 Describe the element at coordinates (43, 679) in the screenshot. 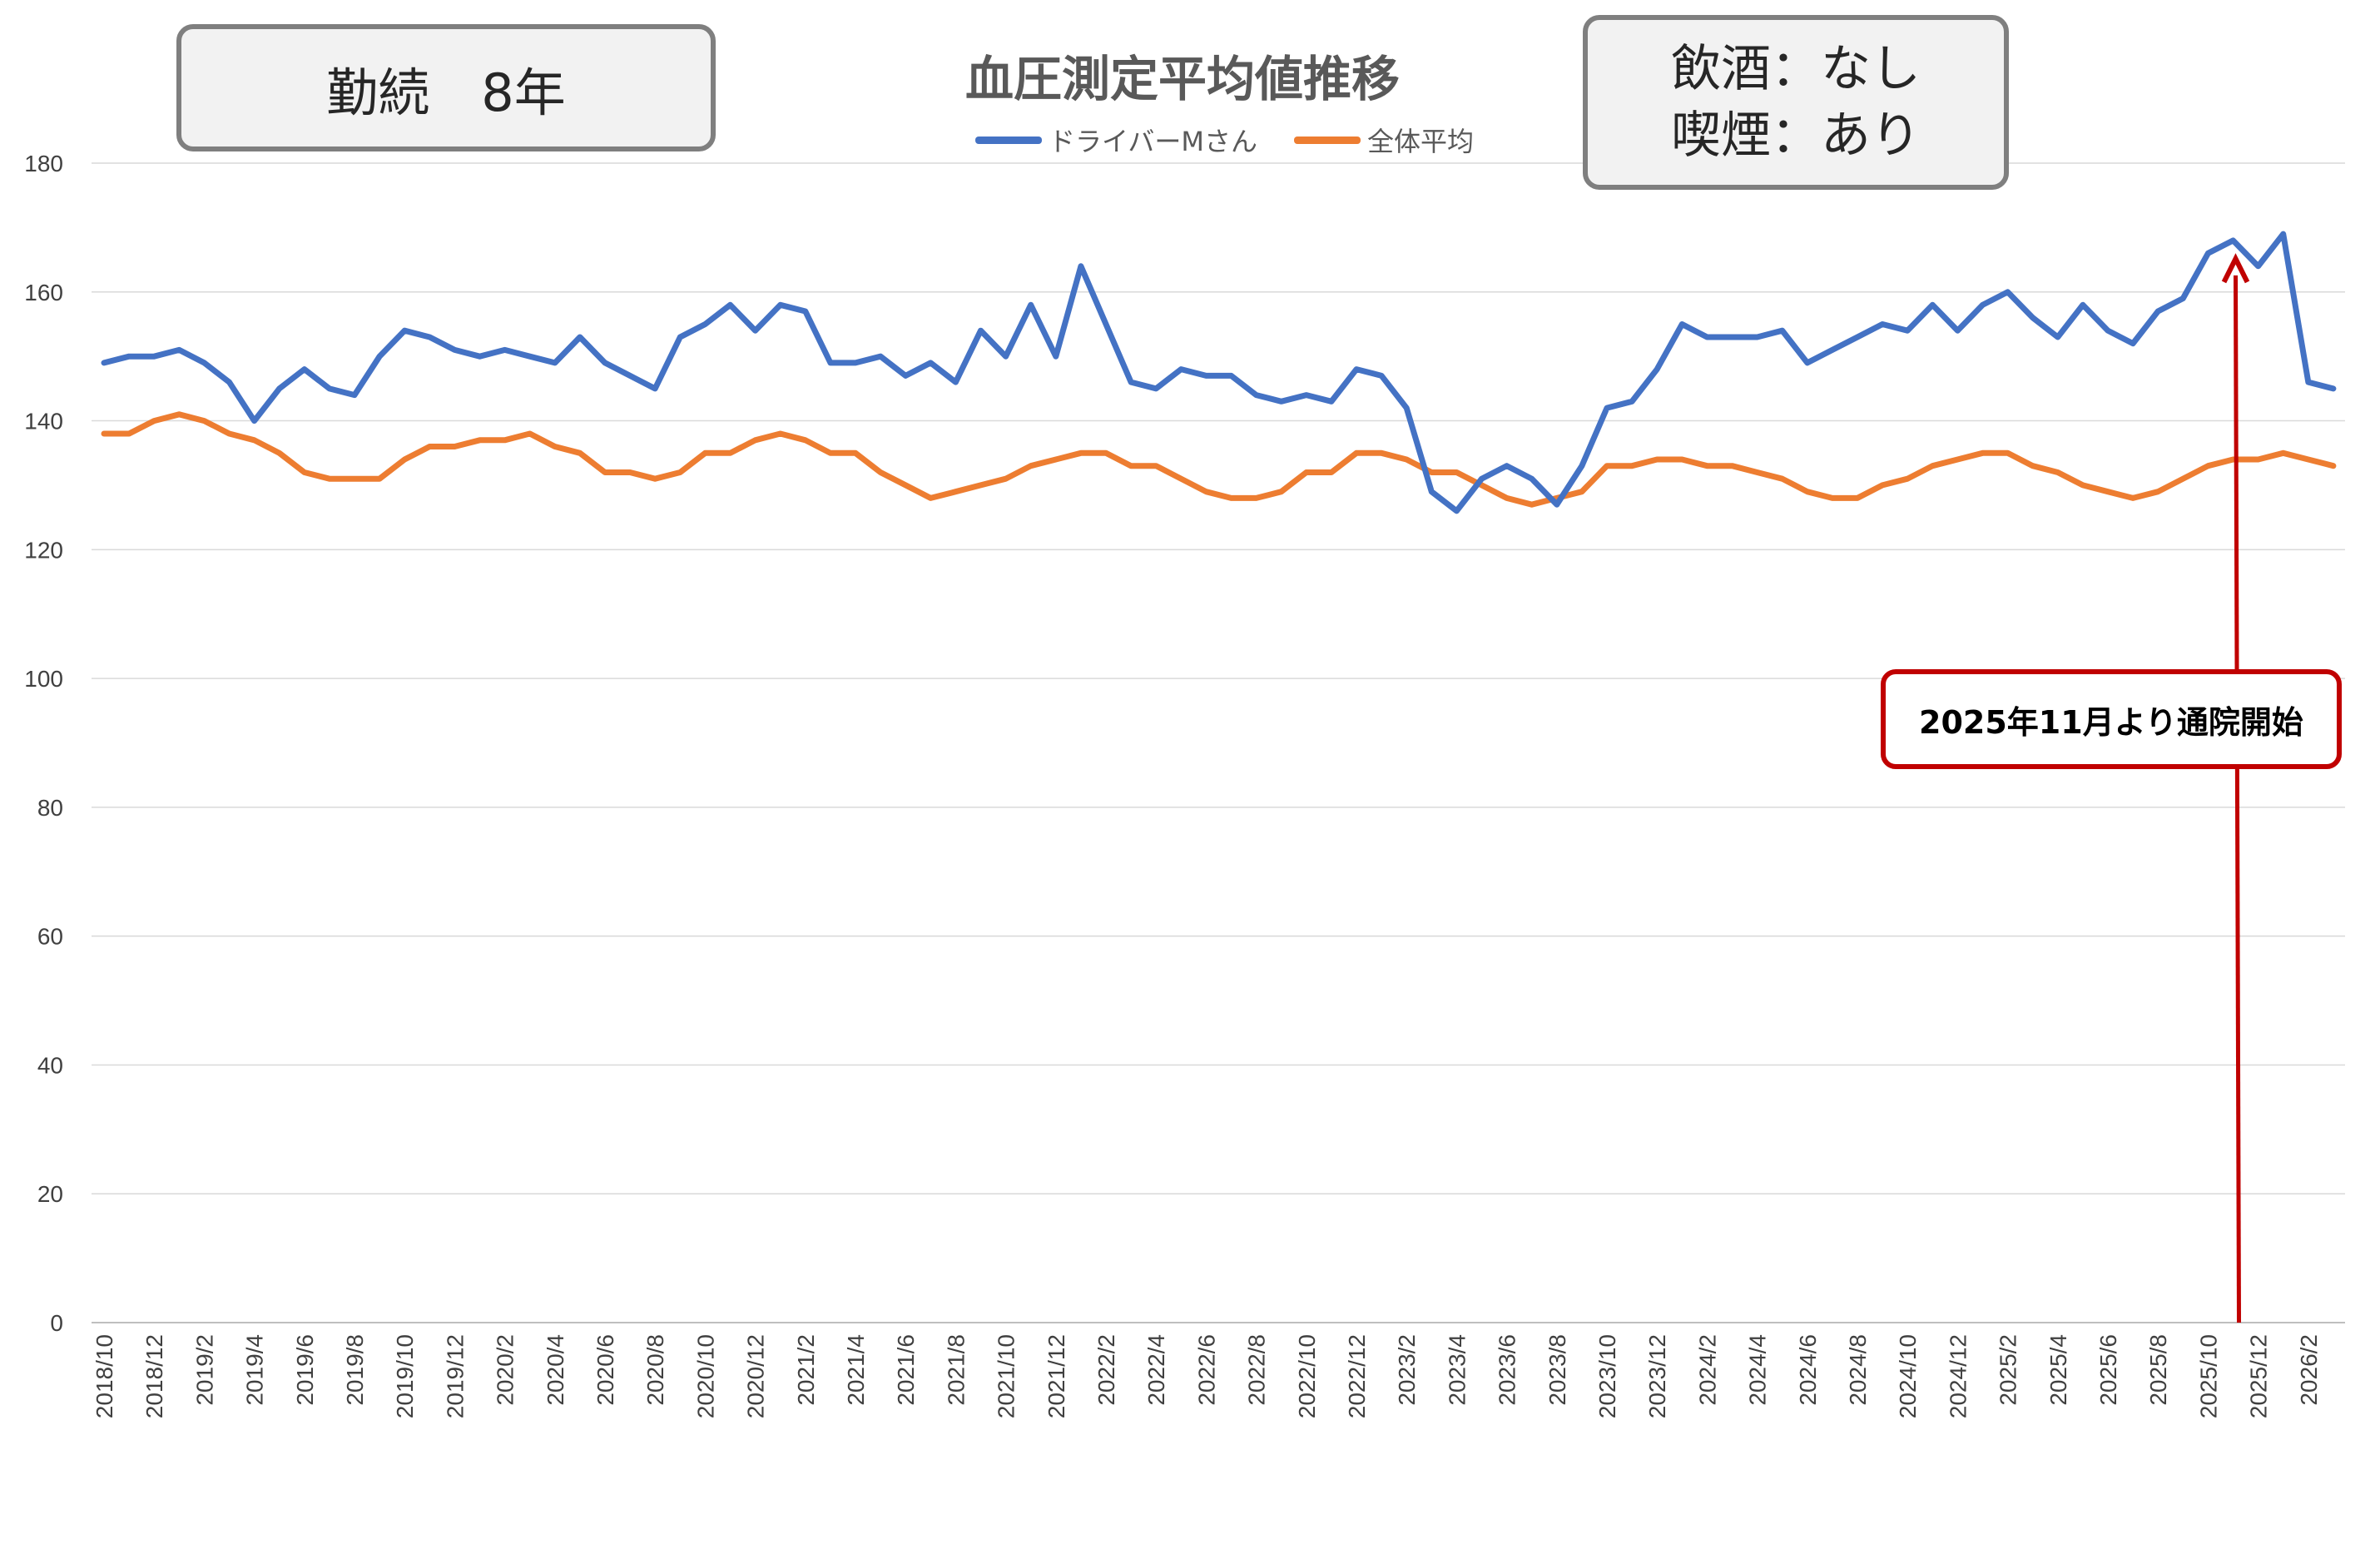

I see `y-tick-label-100: 100` at that location.